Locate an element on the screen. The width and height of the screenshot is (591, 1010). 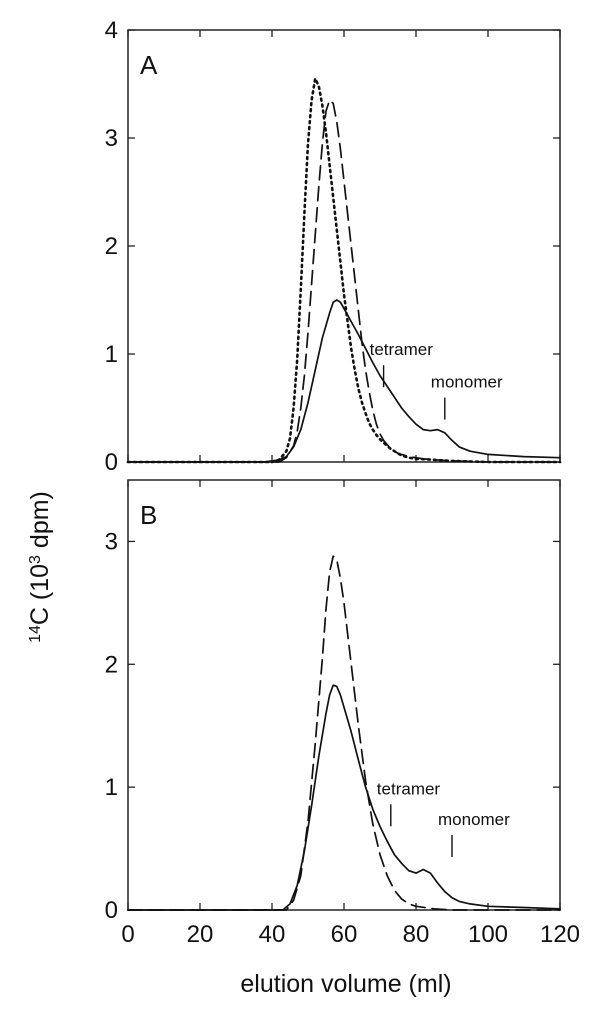
x-tick-label: 100 is located at coordinates (488, 934).